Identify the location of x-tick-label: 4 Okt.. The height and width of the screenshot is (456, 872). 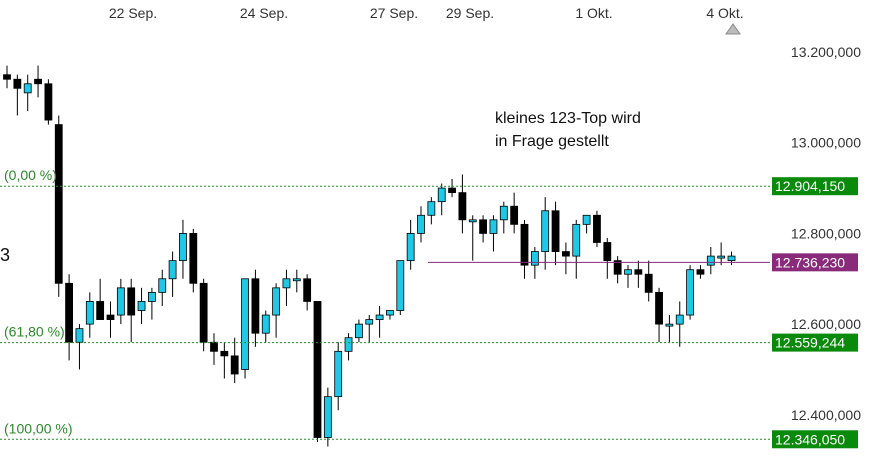
(724, 13).